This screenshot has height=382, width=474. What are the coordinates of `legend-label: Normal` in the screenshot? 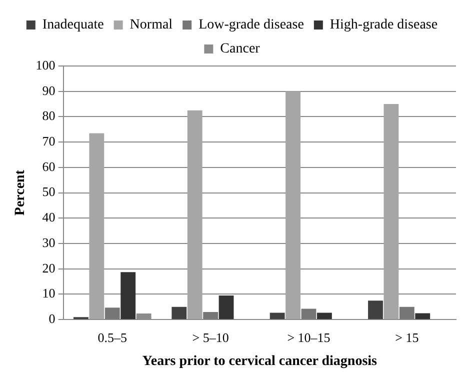 It's located at (151, 25).